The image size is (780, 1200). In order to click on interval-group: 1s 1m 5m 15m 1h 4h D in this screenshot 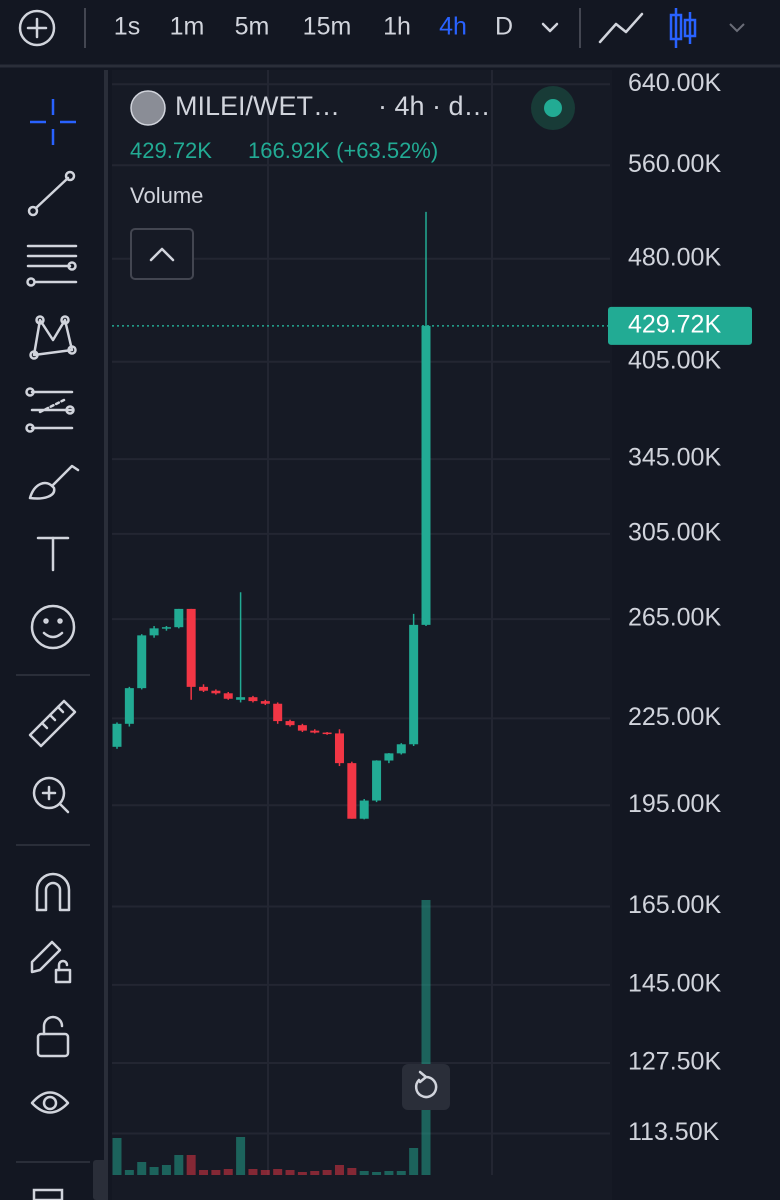, I will do `click(313, 27)`.